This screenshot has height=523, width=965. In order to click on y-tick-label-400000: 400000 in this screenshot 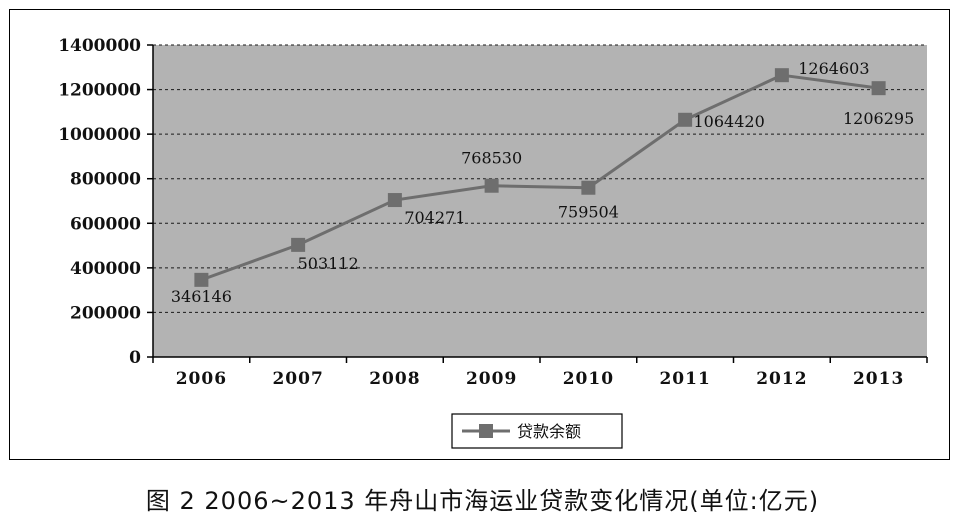, I will do `click(105, 269)`.